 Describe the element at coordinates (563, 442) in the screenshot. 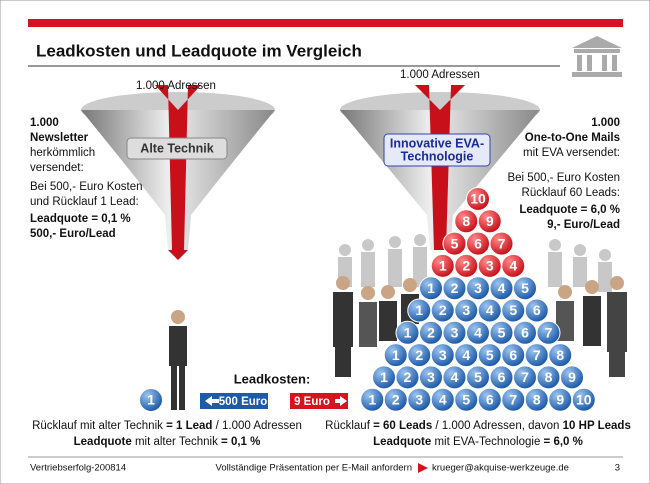

I see `summary-segment: = 6,0 %` at that location.